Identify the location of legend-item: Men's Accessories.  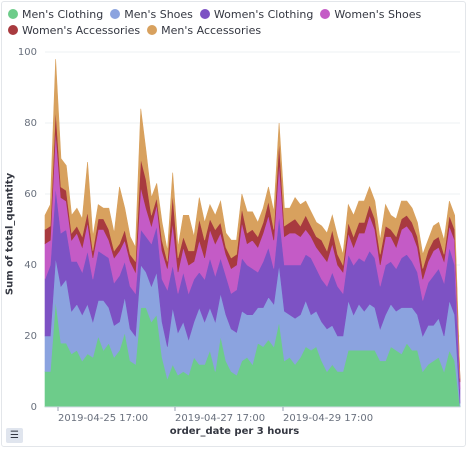
(204, 31).